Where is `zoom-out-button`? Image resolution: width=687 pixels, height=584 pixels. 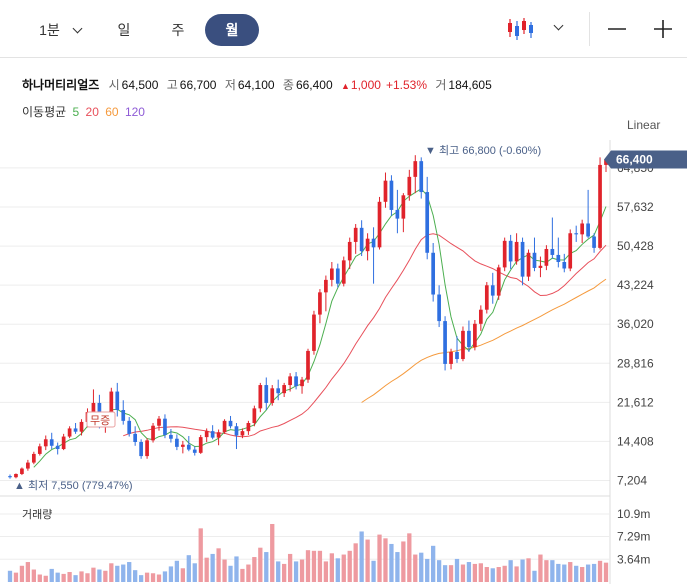 zoom-out-button is located at coordinates (617, 29).